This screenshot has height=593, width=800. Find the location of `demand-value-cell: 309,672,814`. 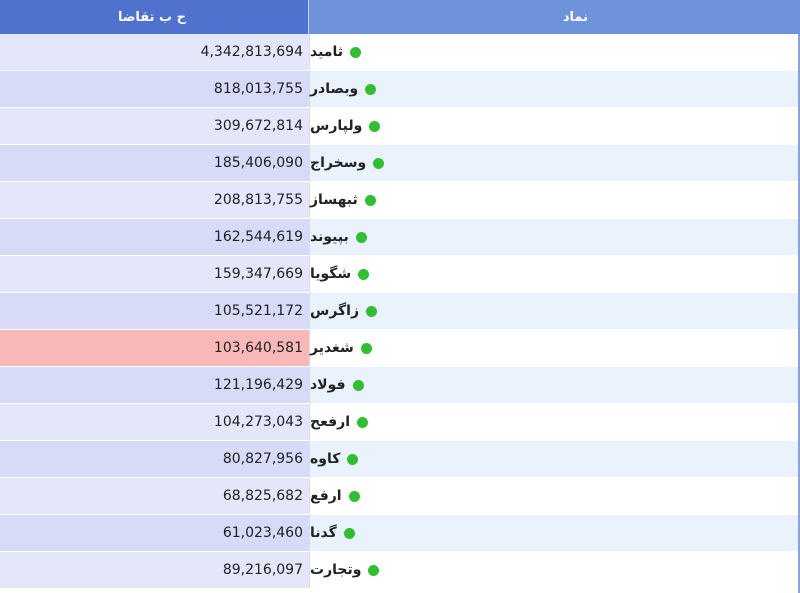

demand-value-cell: 309,672,814 is located at coordinates (154, 126).